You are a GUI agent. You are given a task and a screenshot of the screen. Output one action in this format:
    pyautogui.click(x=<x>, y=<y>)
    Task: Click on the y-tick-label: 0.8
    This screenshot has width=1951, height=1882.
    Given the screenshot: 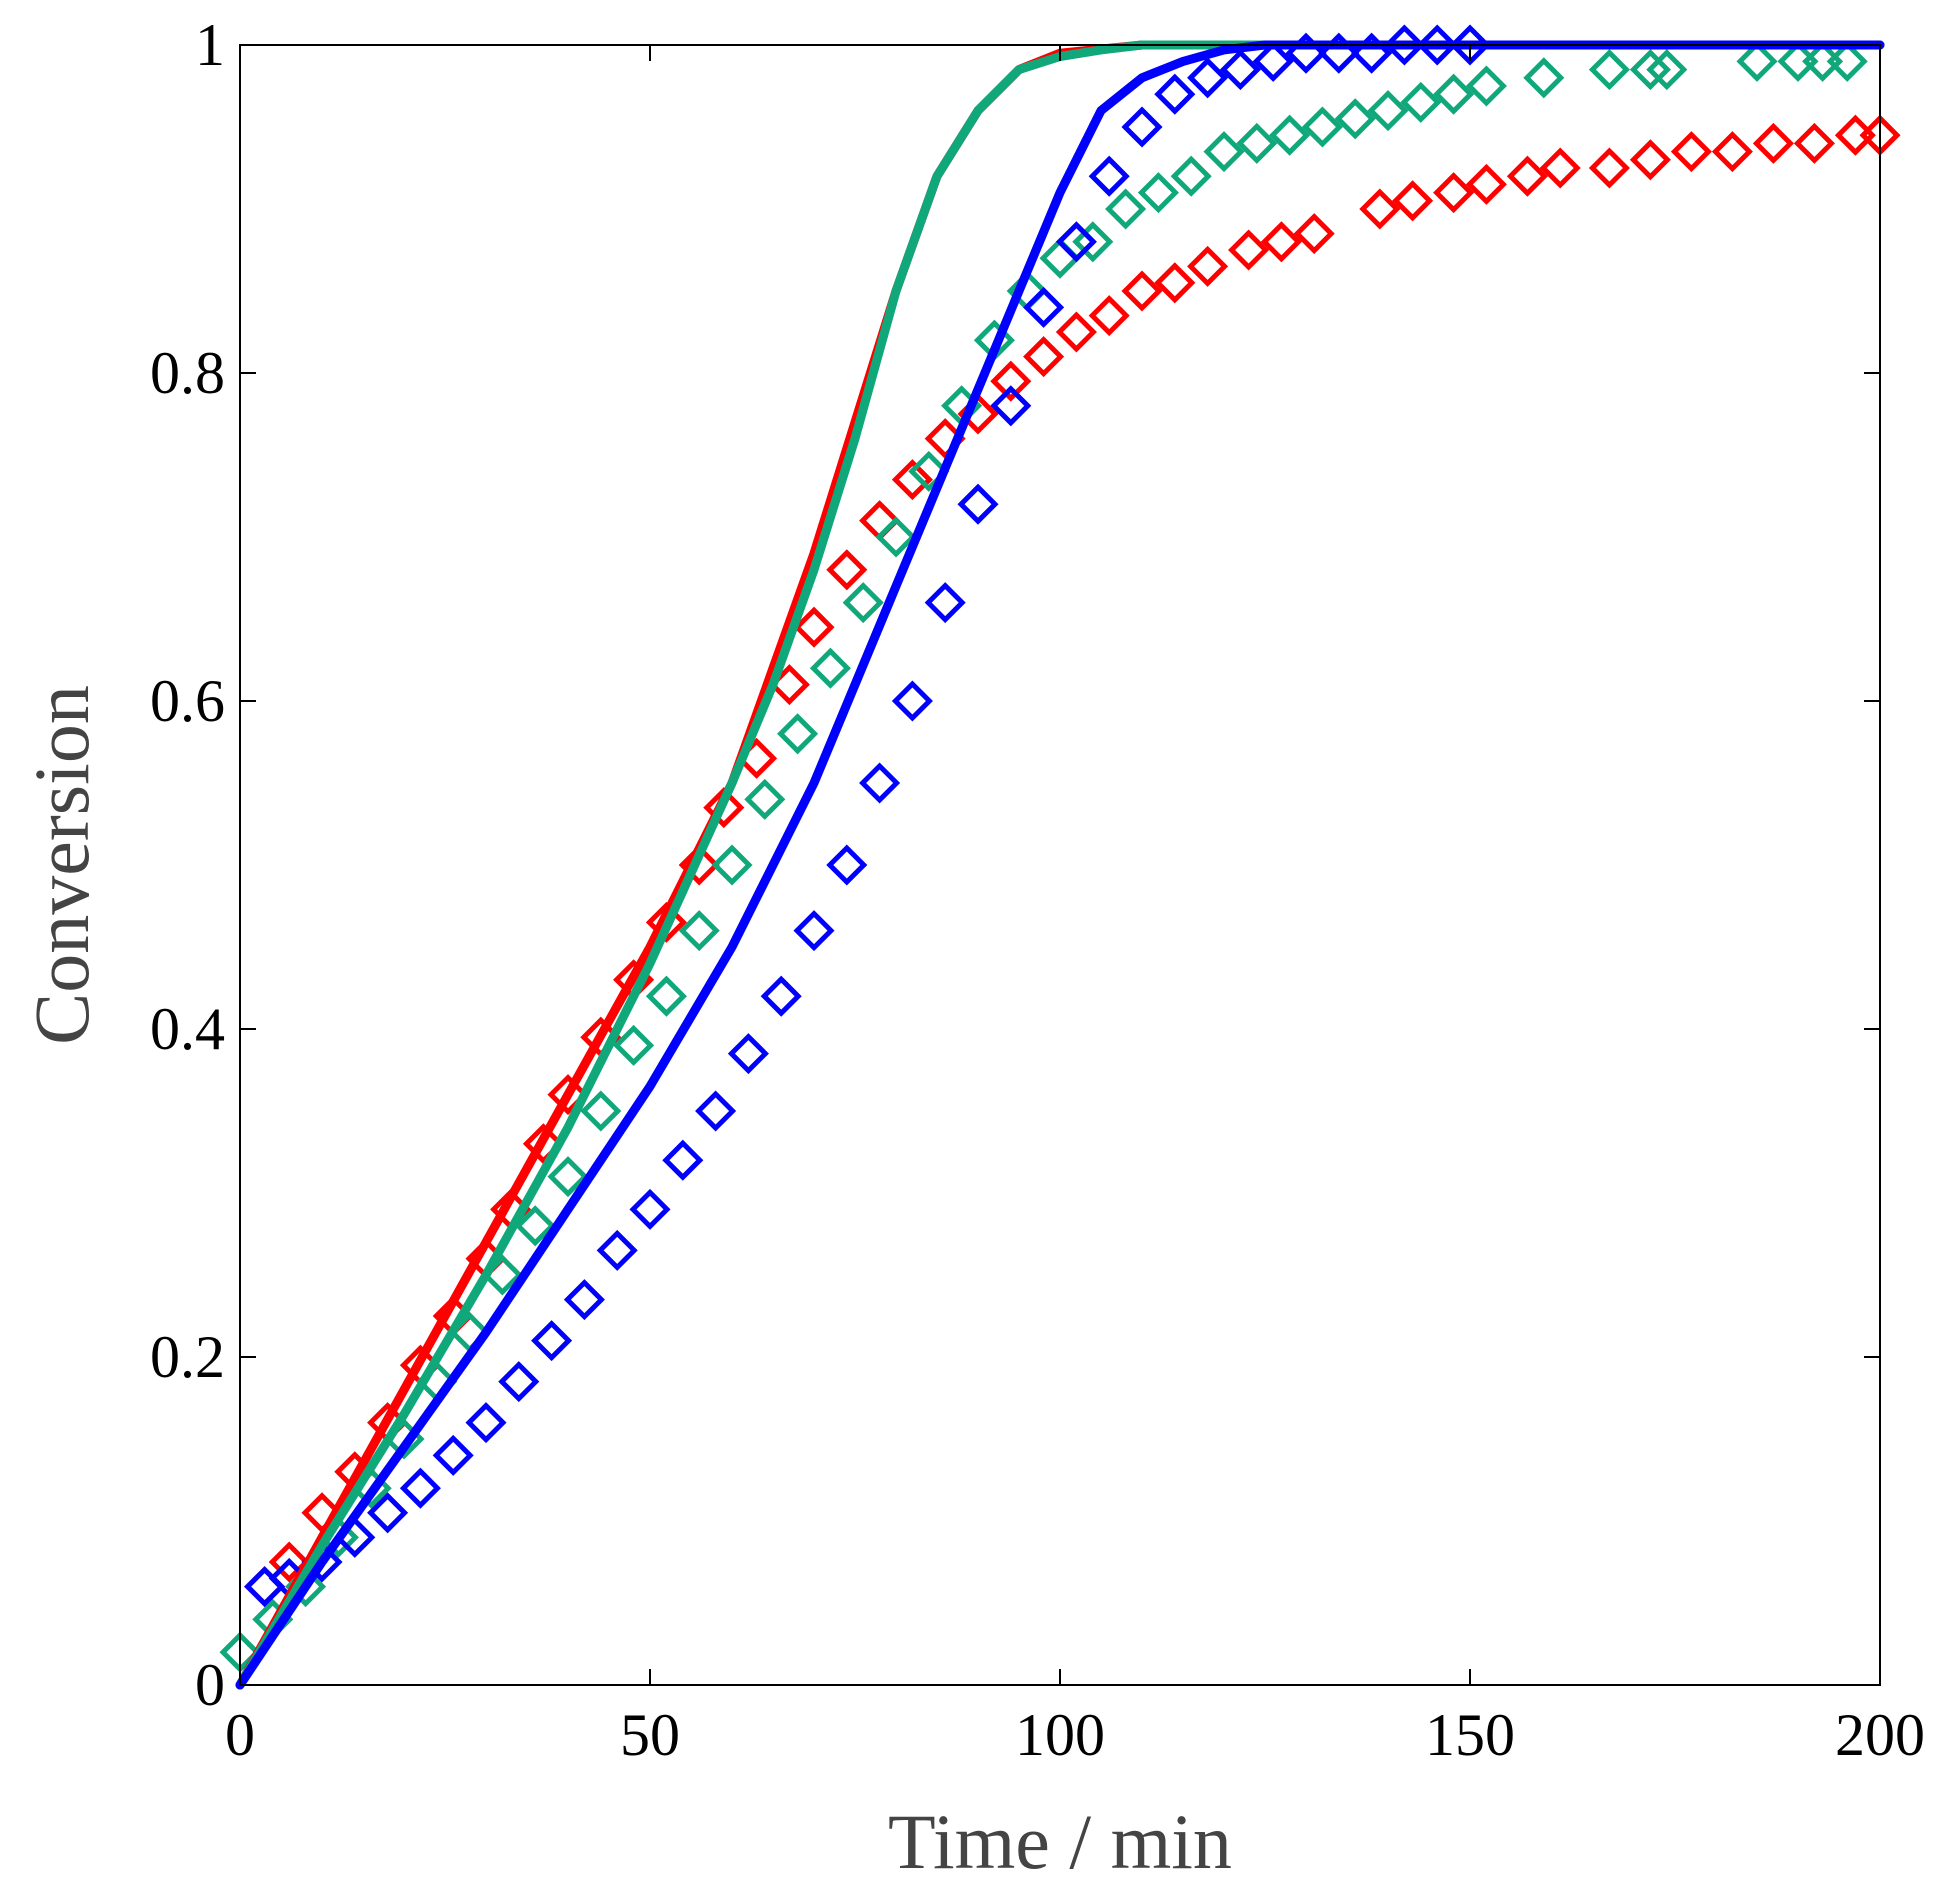 What is the action you would take?
    pyautogui.click(x=187, y=373)
    